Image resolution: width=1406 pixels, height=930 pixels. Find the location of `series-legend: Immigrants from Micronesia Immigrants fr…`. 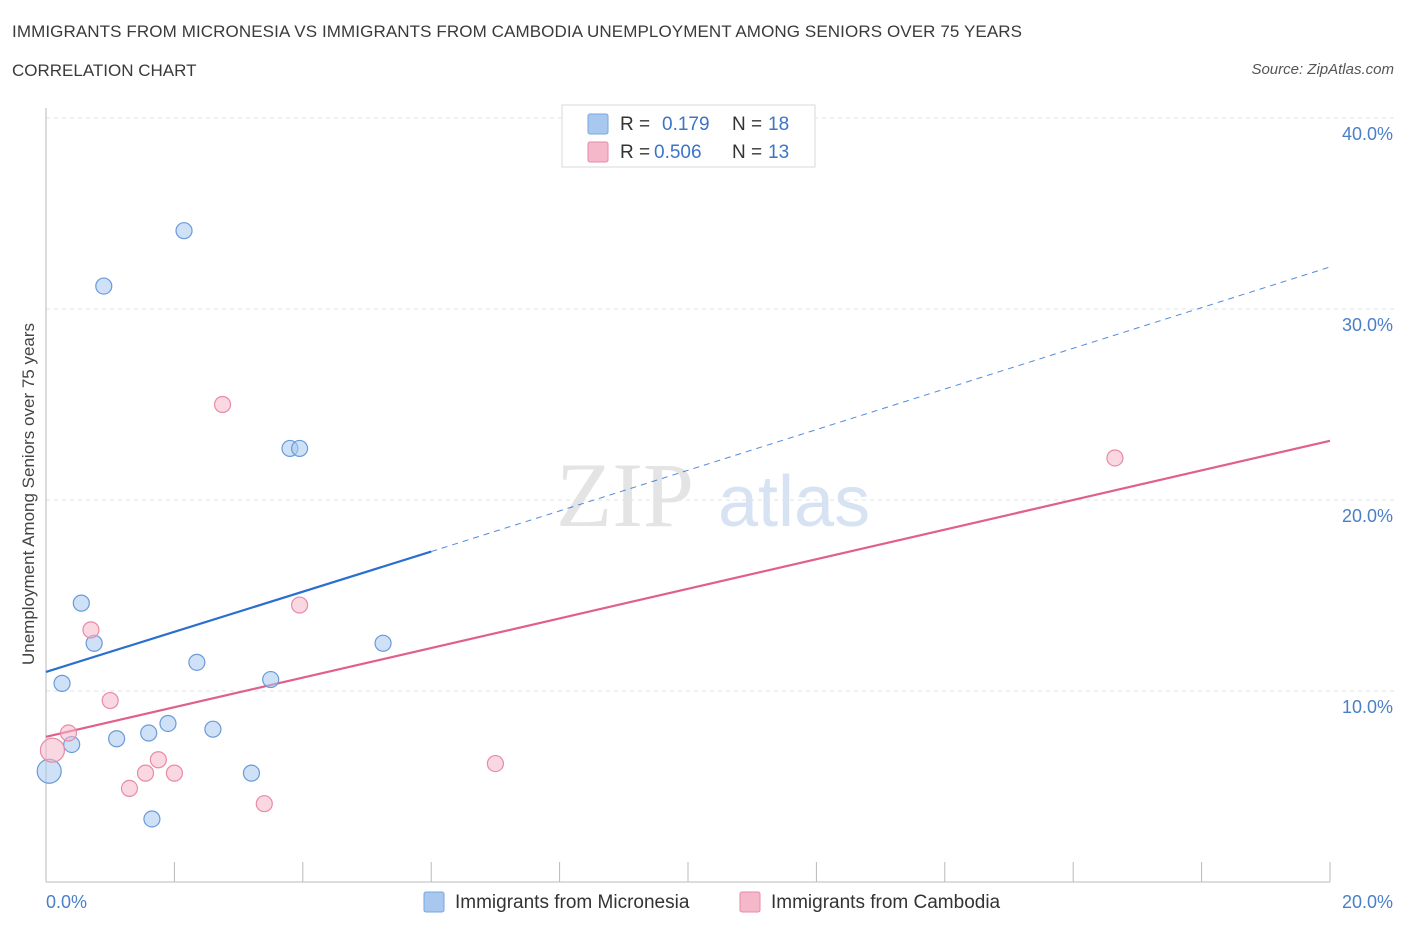

series-legend: Immigrants from Micronesia Immigrants fr… is located at coordinates (712, 902).